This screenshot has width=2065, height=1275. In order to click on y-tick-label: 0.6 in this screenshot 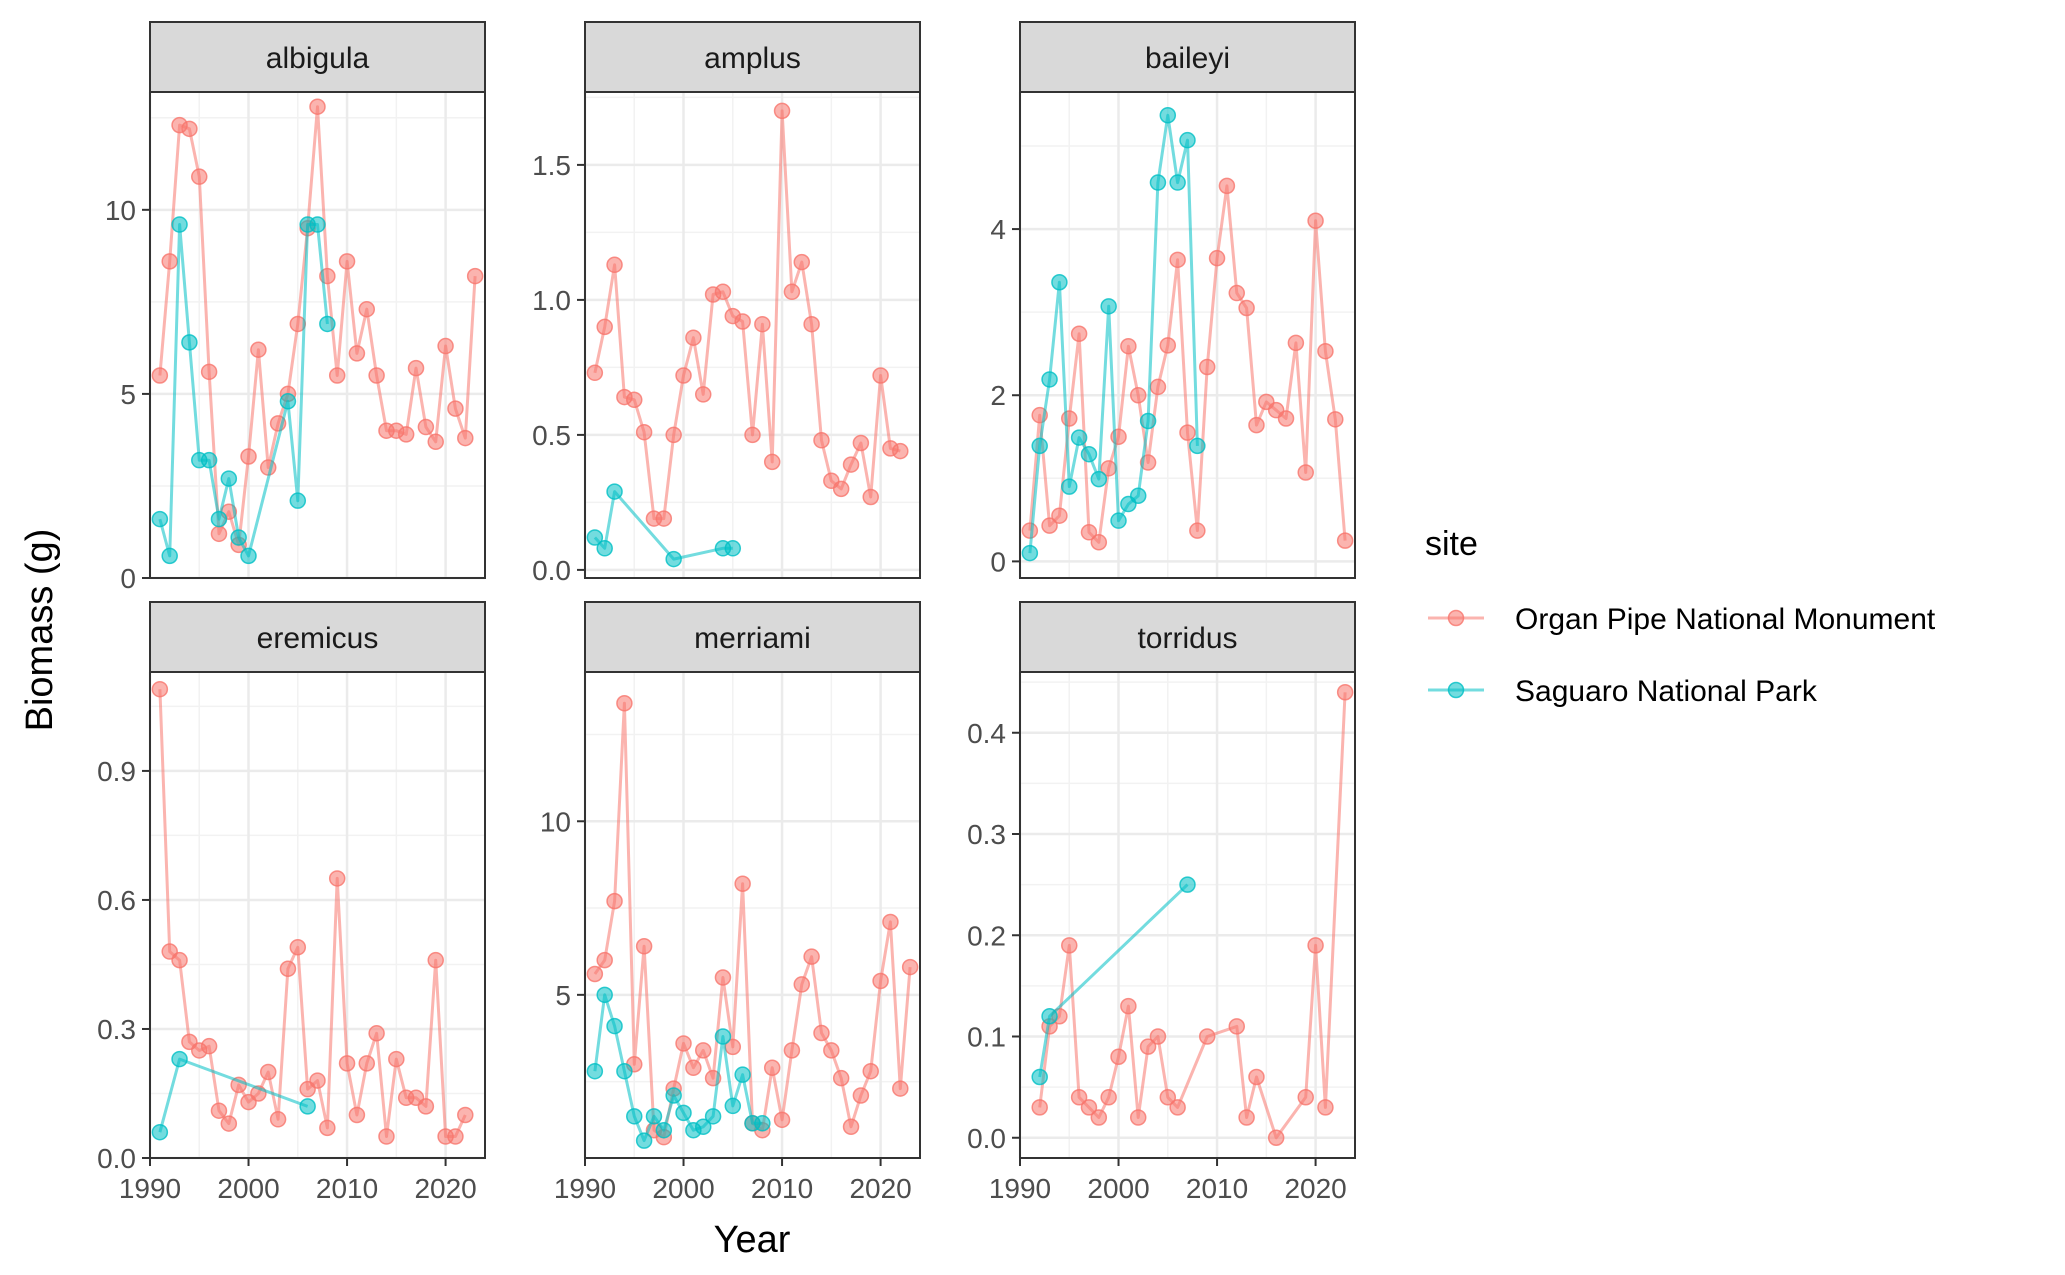, I will do `click(116, 900)`.